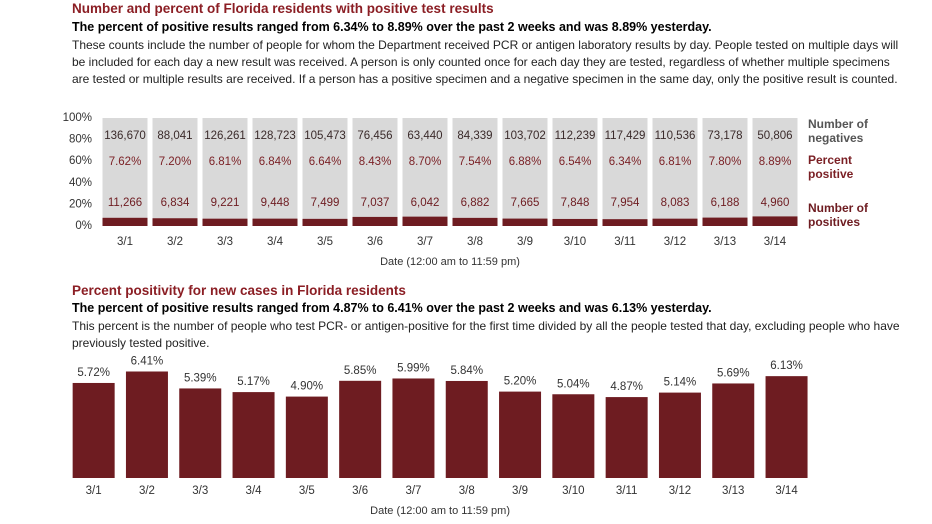 The width and height of the screenshot is (932, 524). Describe the element at coordinates (93, 373) in the screenshot. I see `data-label: 5.72%` at that location.